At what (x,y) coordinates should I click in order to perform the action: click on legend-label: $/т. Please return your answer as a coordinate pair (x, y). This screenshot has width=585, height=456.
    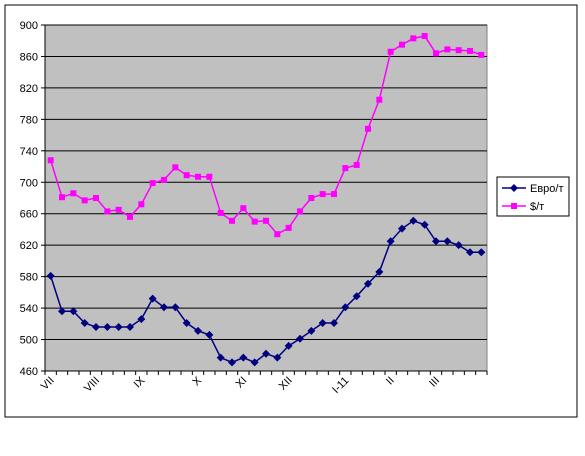
    Looking at the image, I should click on (537, 207).